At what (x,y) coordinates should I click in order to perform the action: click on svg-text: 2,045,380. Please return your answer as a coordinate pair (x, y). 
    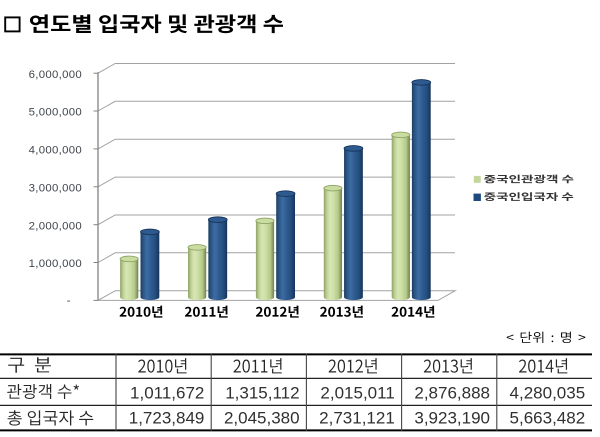
    Looking at the image, I should click on (262, 418).